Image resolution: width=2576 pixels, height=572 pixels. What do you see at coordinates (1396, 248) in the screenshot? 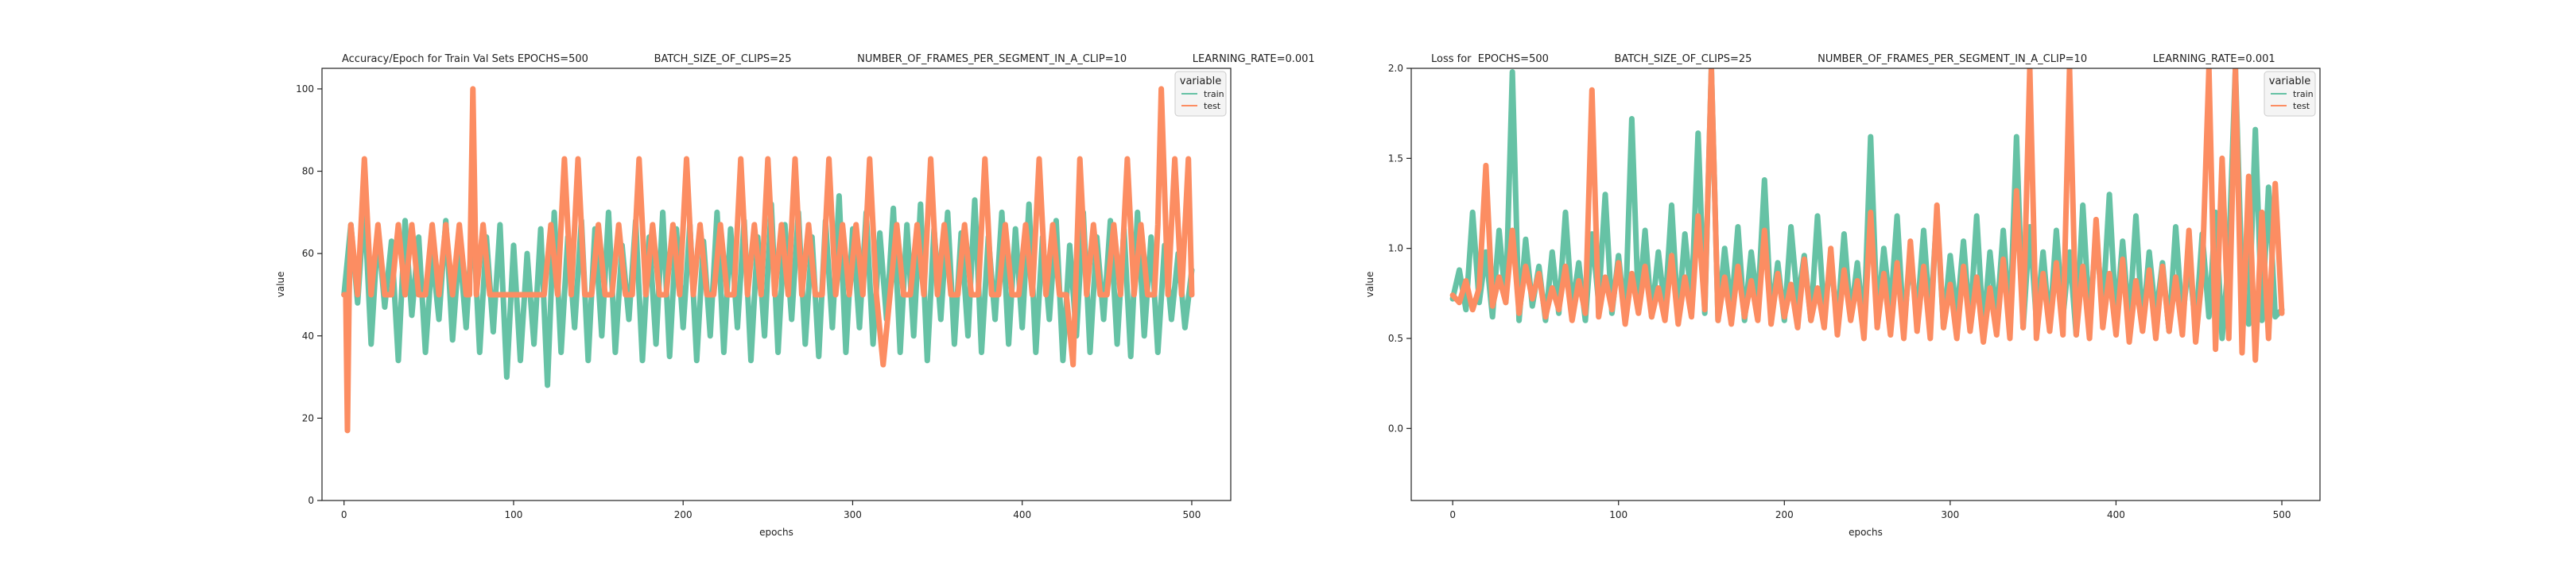
I see `y-tick-label: 1.0` at bounding box center [1396, 248].